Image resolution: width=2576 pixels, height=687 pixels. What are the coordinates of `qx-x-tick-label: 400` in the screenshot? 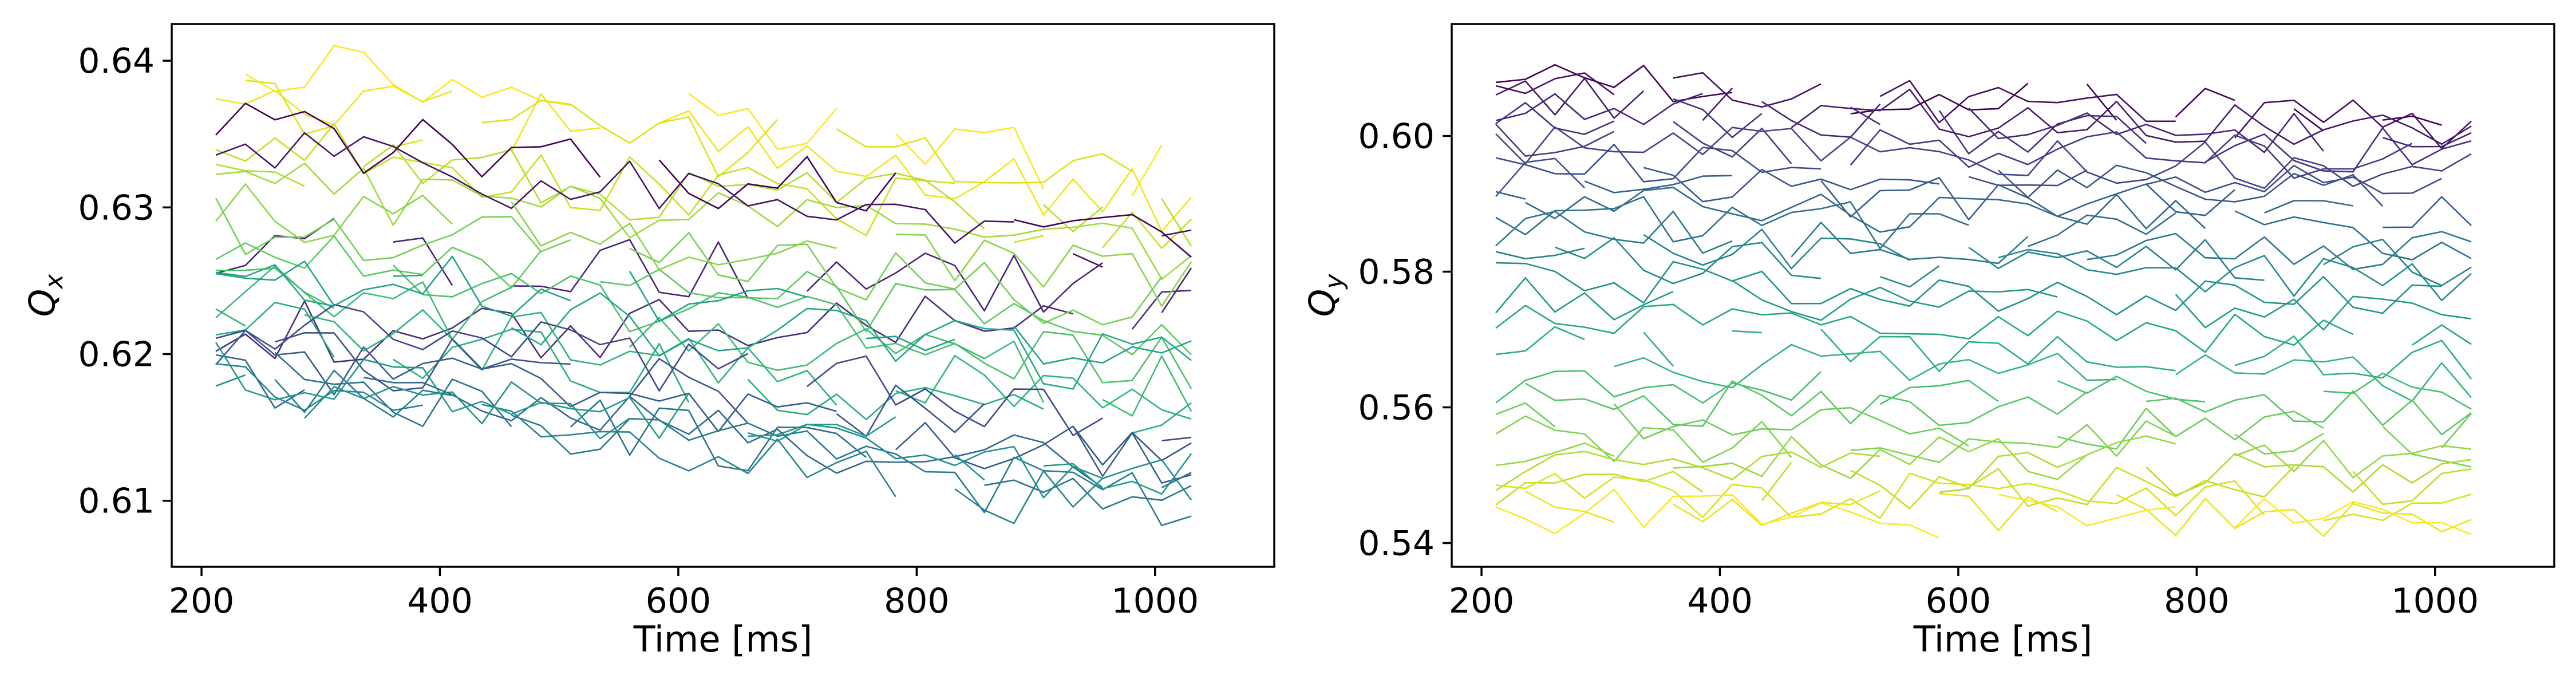 It's located at (440, 601).